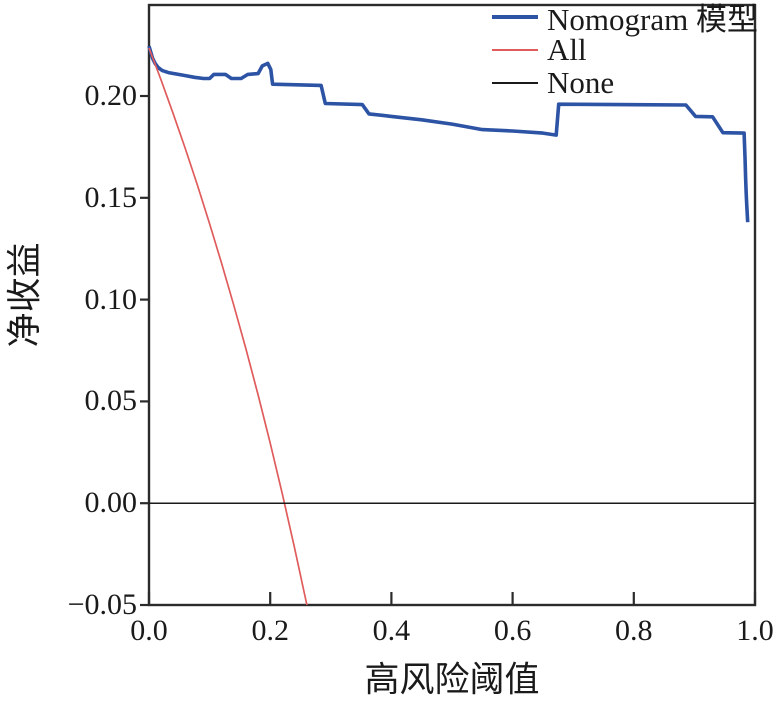  Describe the element at coordinates (270, 630) in the screenshot. I see `x-tick-label: 0.2` at that location.